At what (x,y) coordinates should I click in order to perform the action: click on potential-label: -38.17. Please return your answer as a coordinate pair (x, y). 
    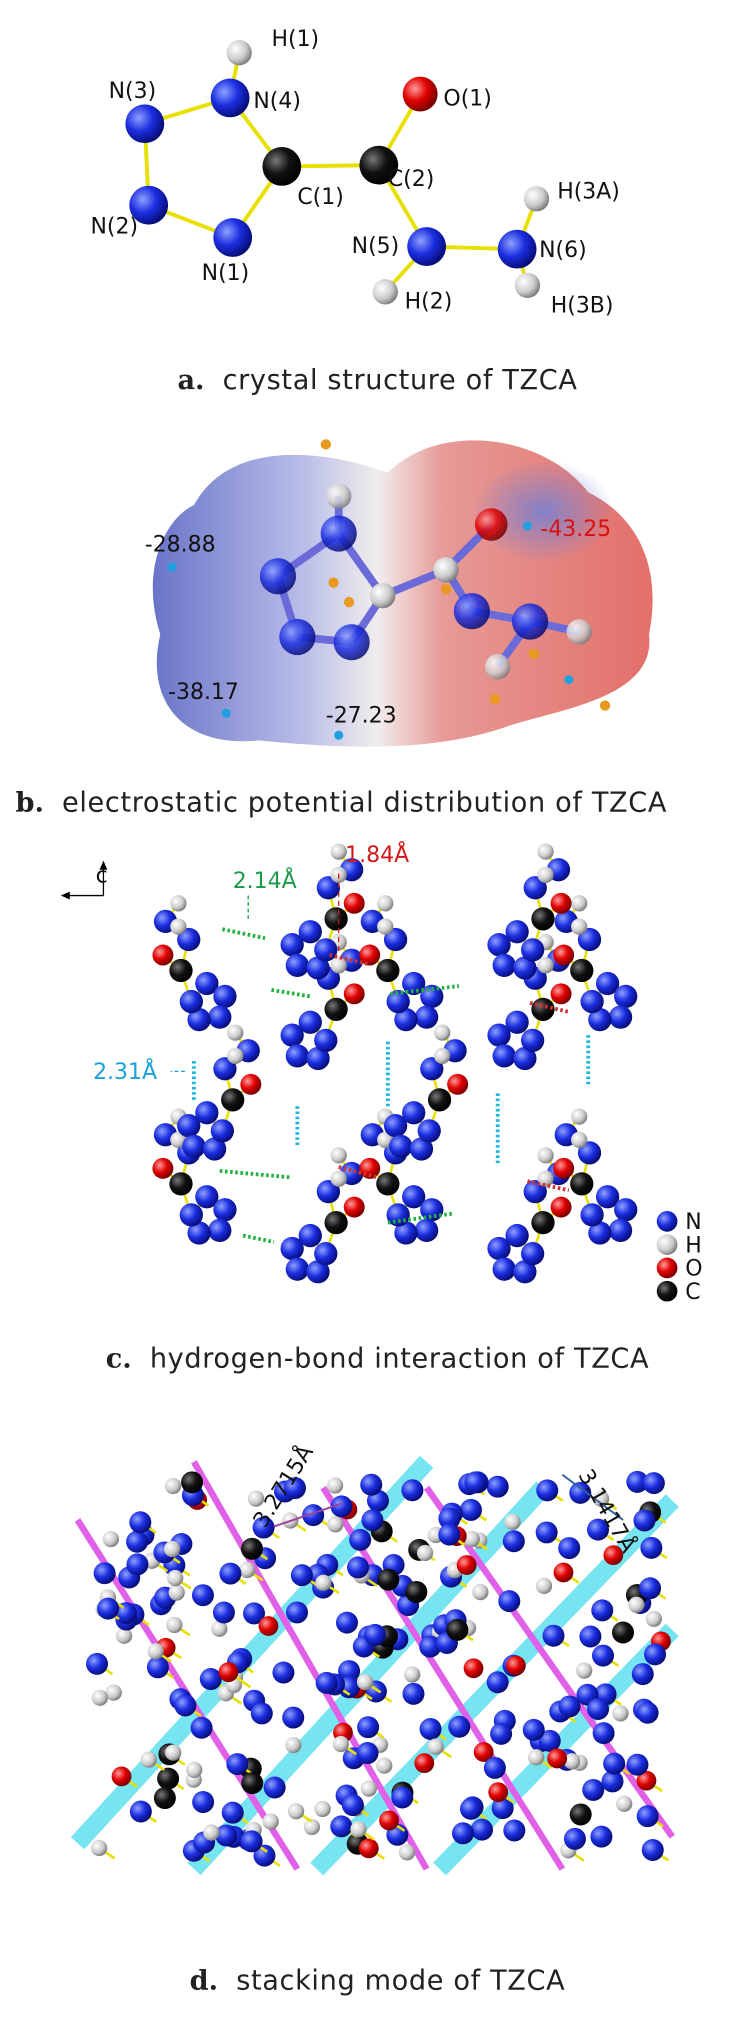
    Looking at the image, I should click on (203, 692).